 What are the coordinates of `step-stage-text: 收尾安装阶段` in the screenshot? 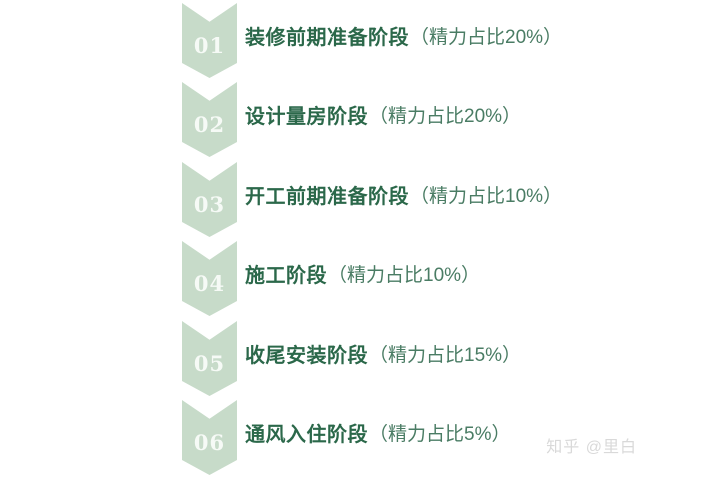 It's located at (306, 355).